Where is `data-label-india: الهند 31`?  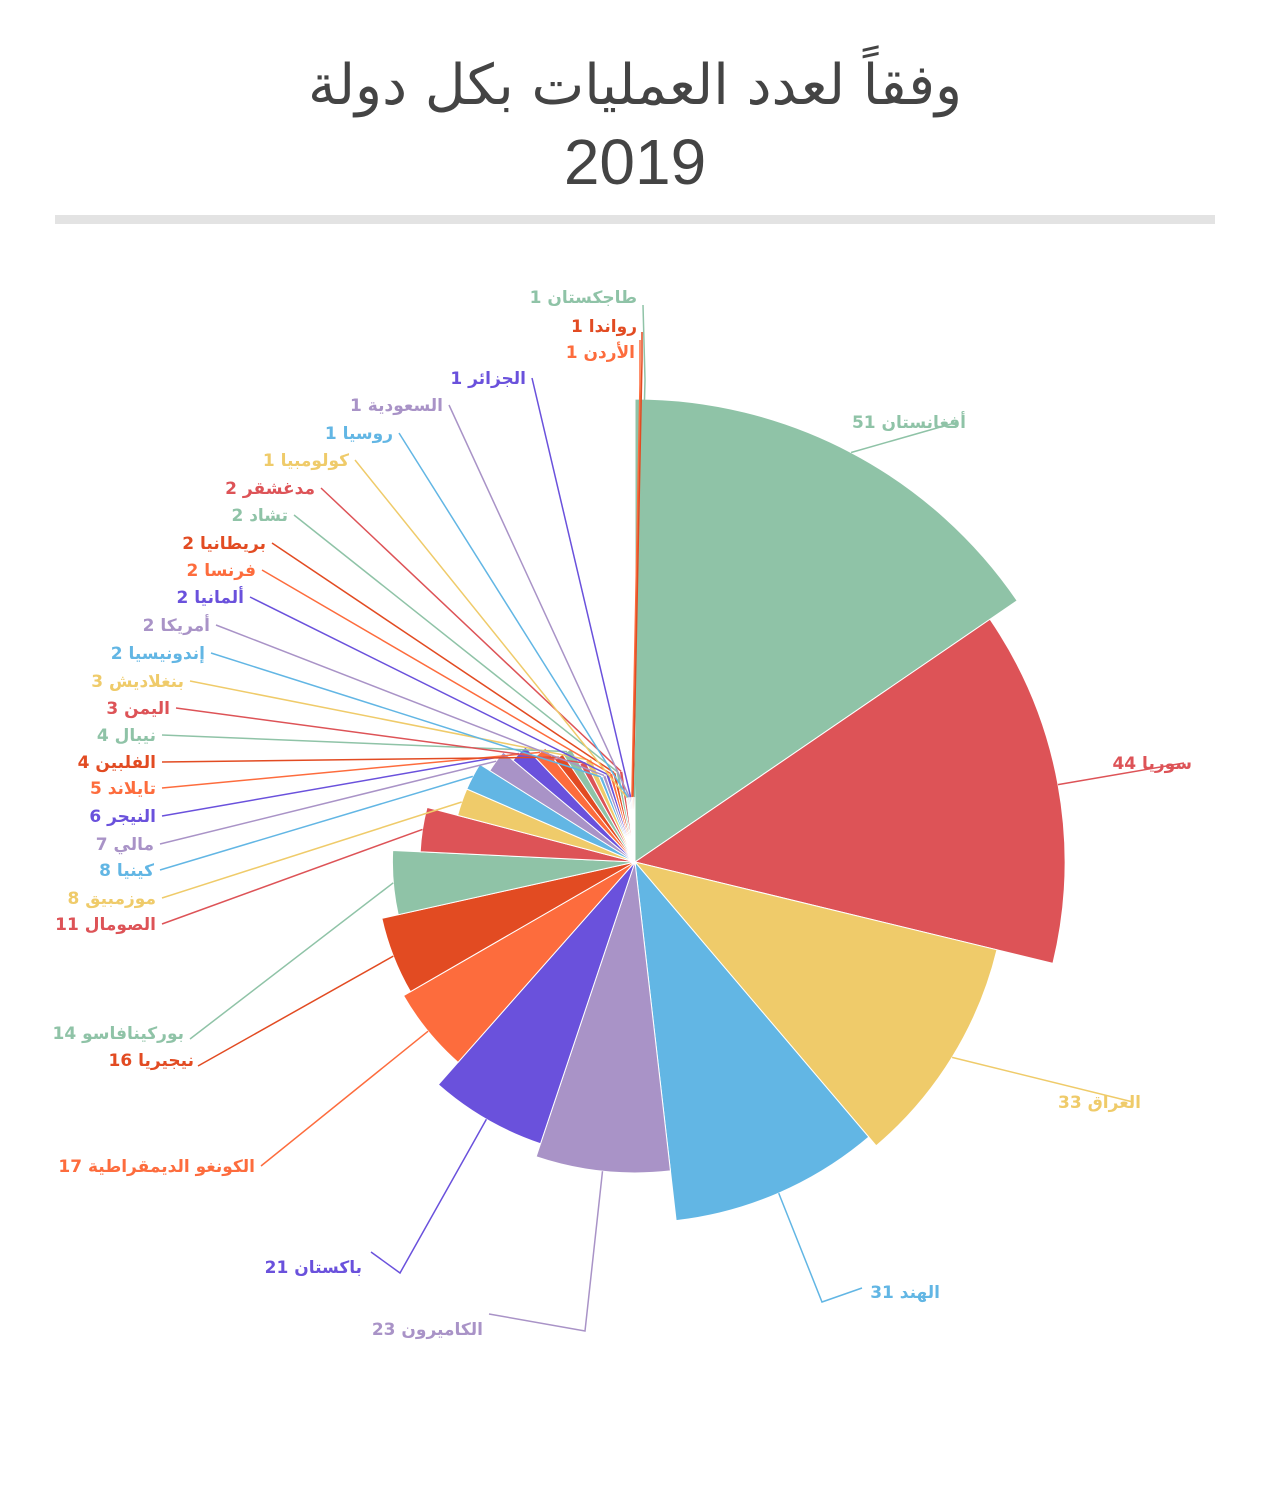 data-label-india: الهند 31 is located at coordinates (905, 1293).